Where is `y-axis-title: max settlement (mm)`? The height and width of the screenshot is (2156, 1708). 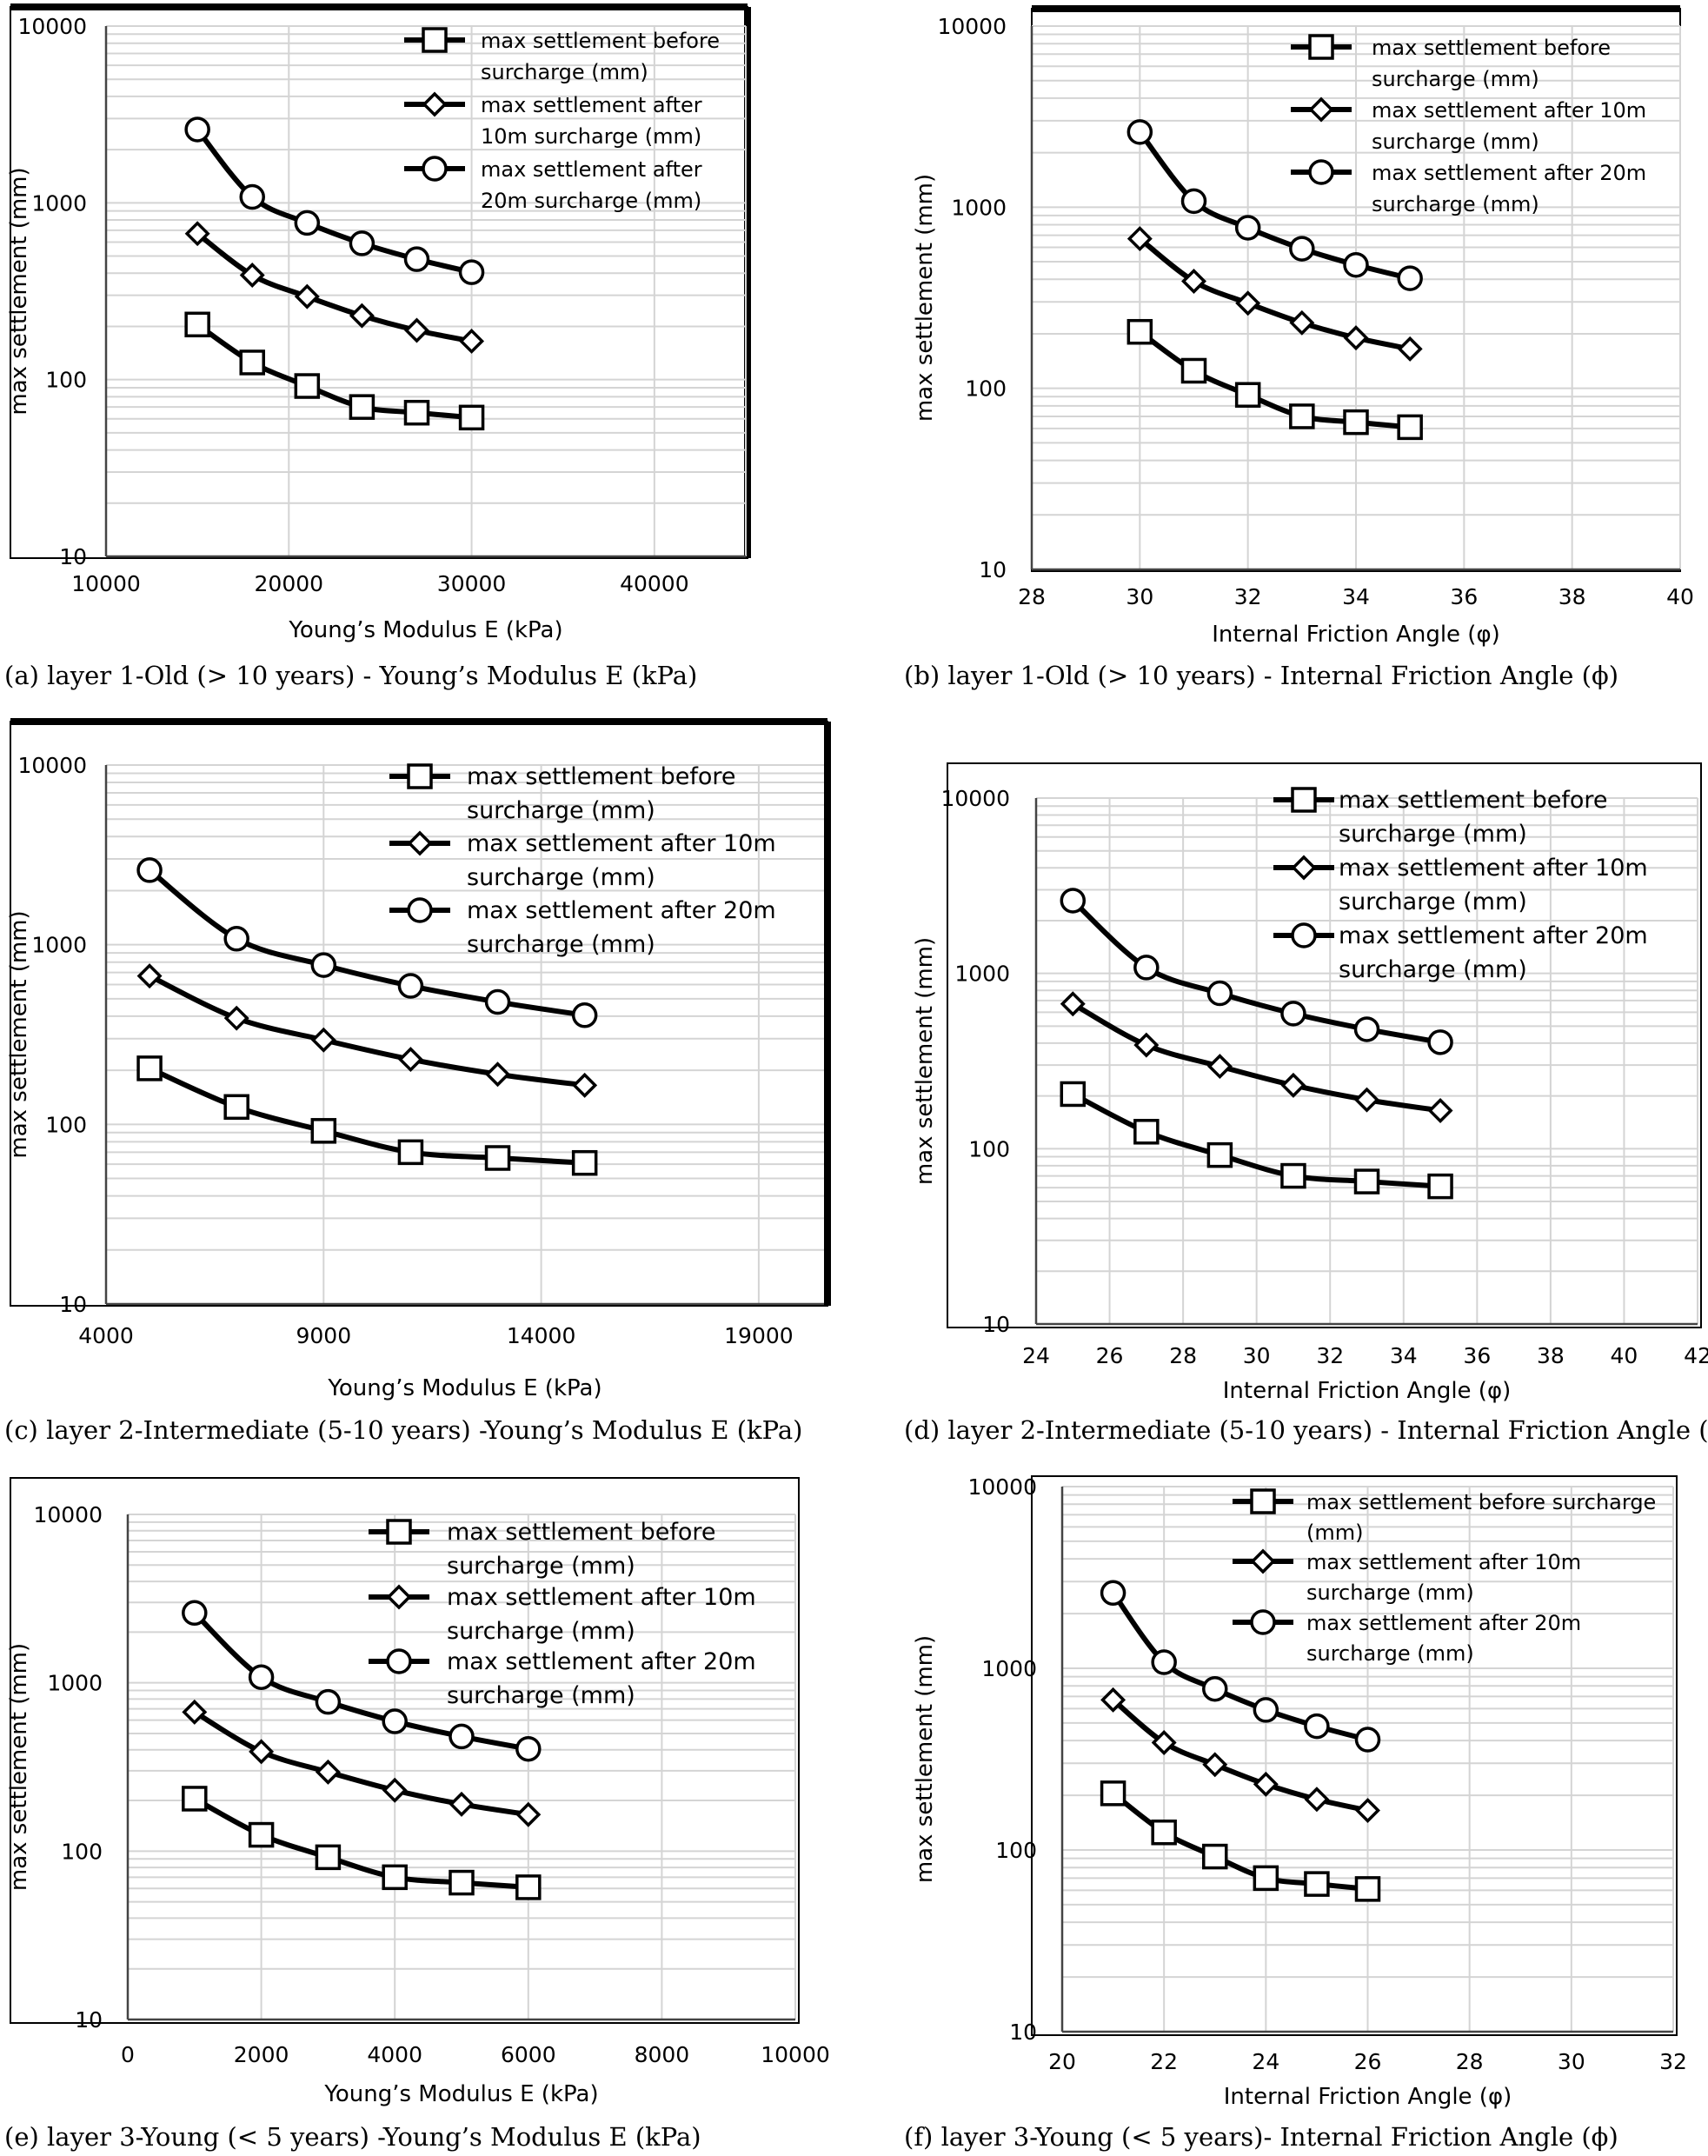 y-axis-title: max settlement (mm) is located at coordinates (925, 1759).